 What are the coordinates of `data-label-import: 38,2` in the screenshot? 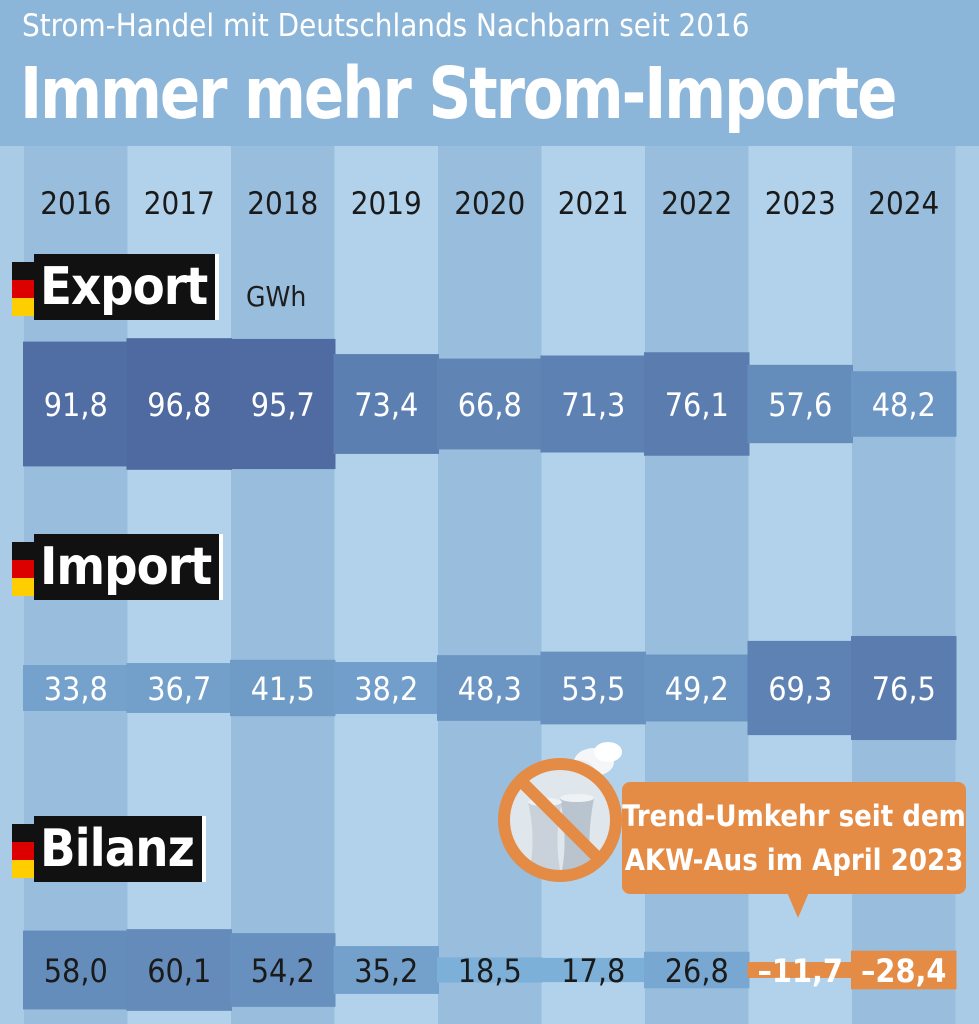 It's located at (386, 689).